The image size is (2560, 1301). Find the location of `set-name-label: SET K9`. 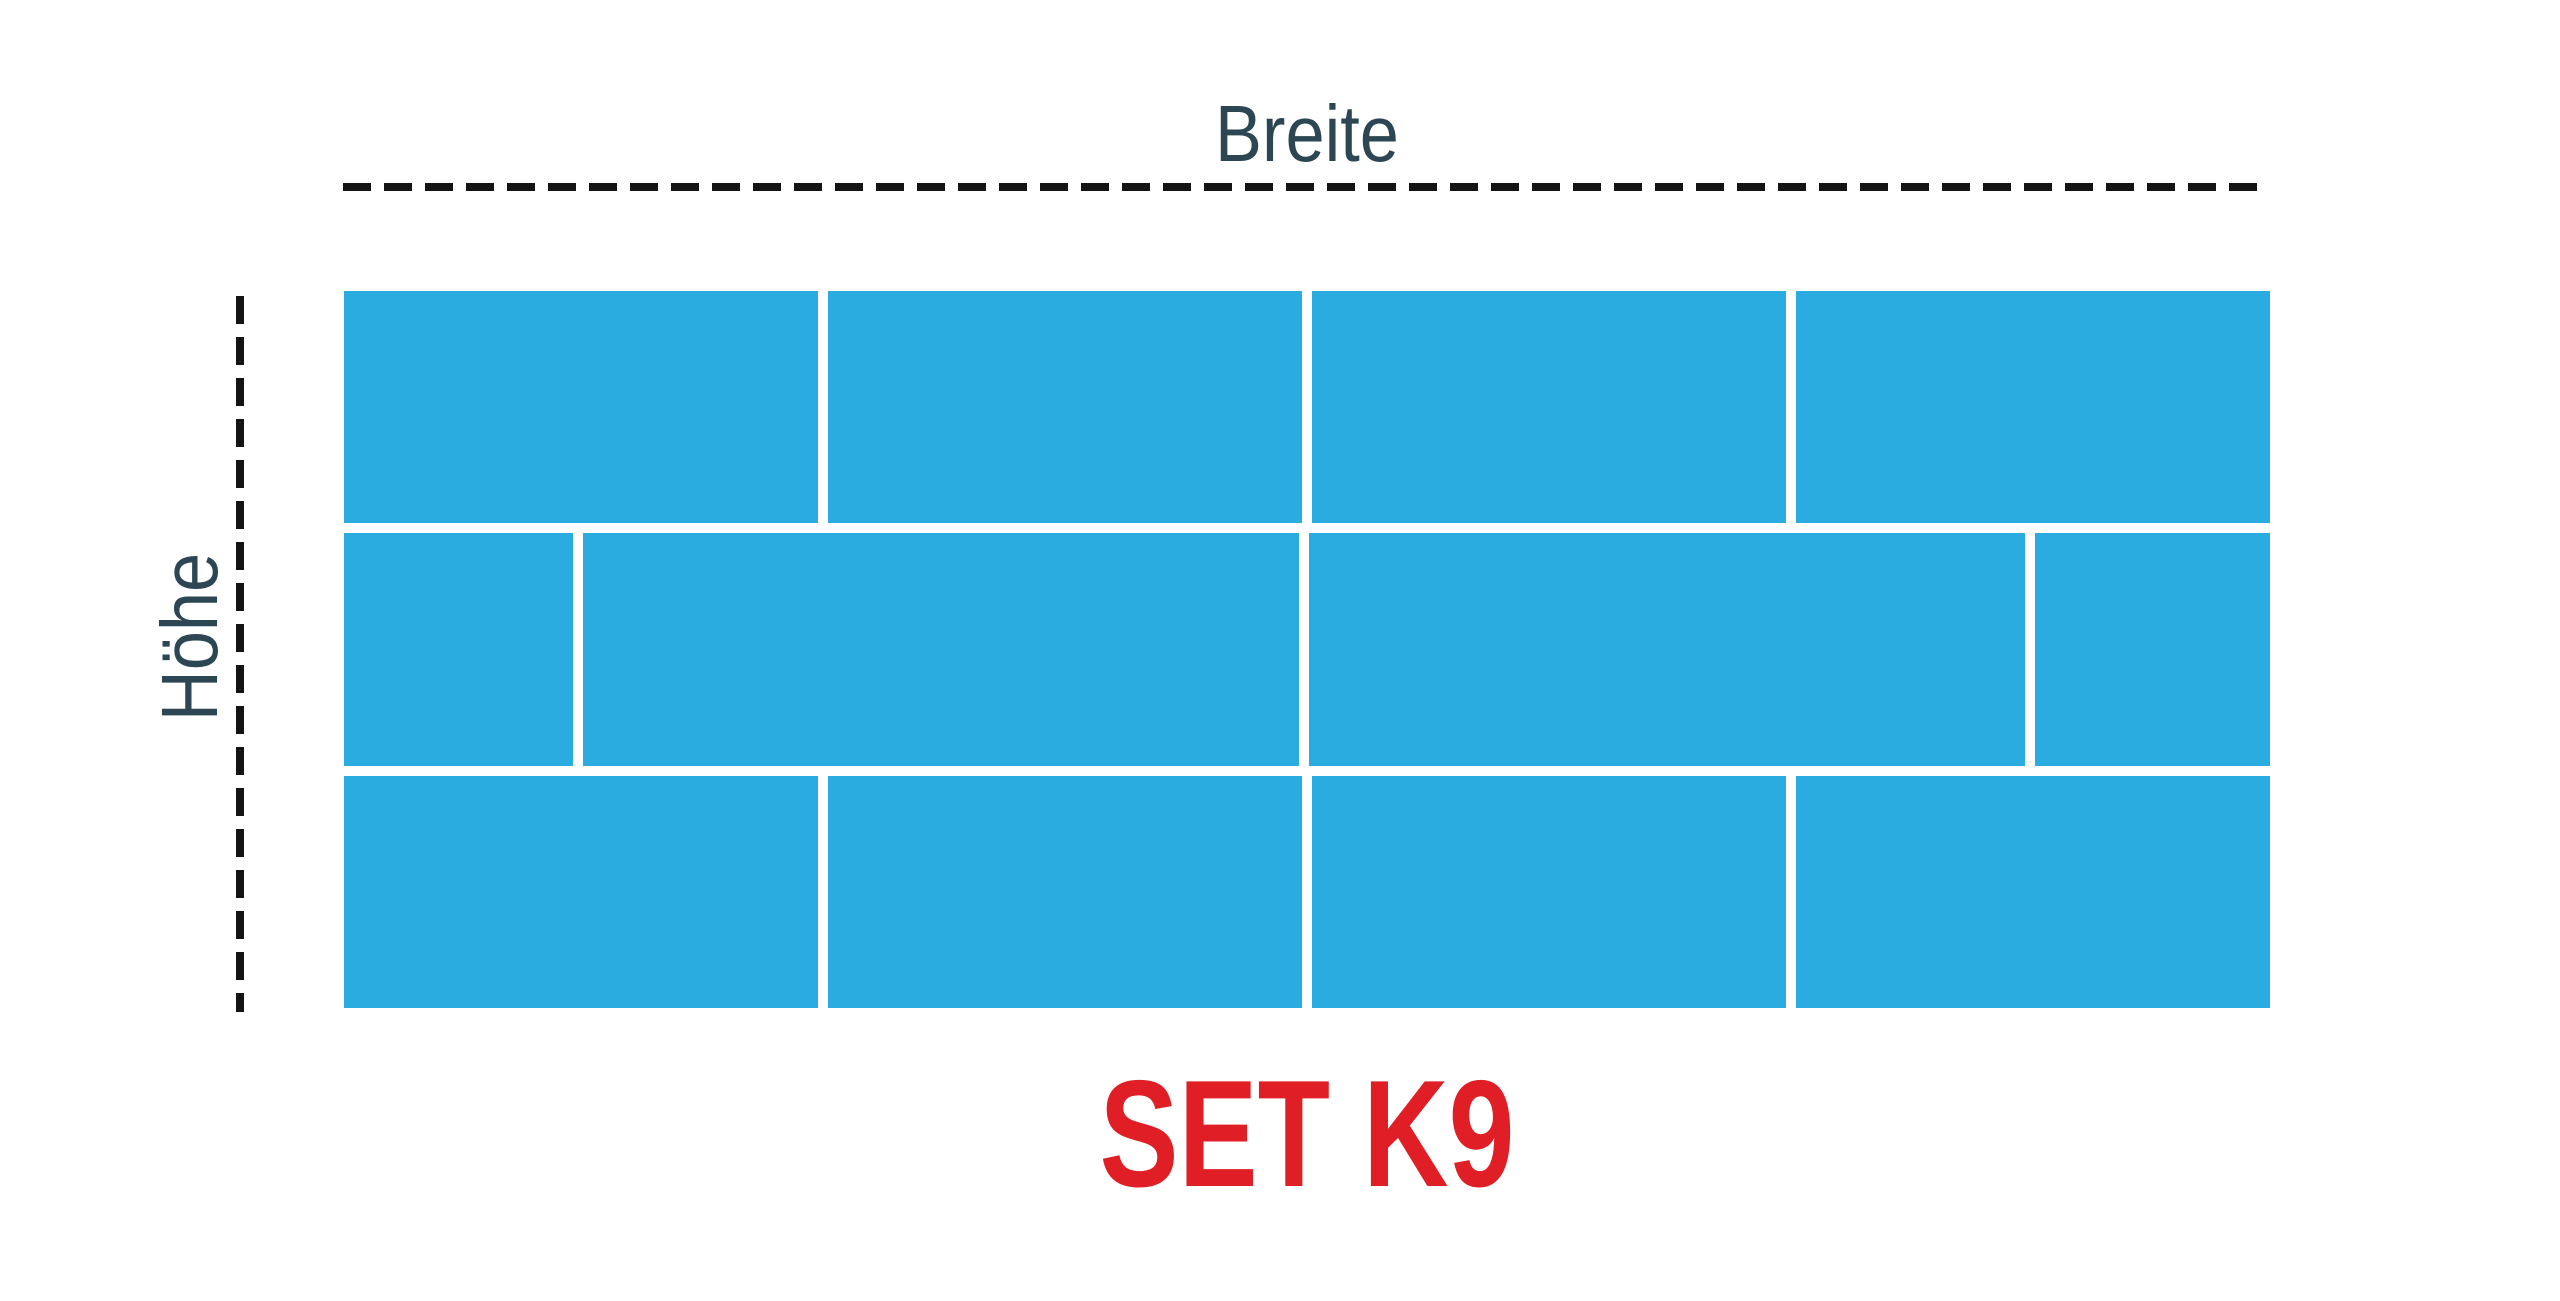

set-name-label: SET K9 is located at coordinates (1307, 1134).